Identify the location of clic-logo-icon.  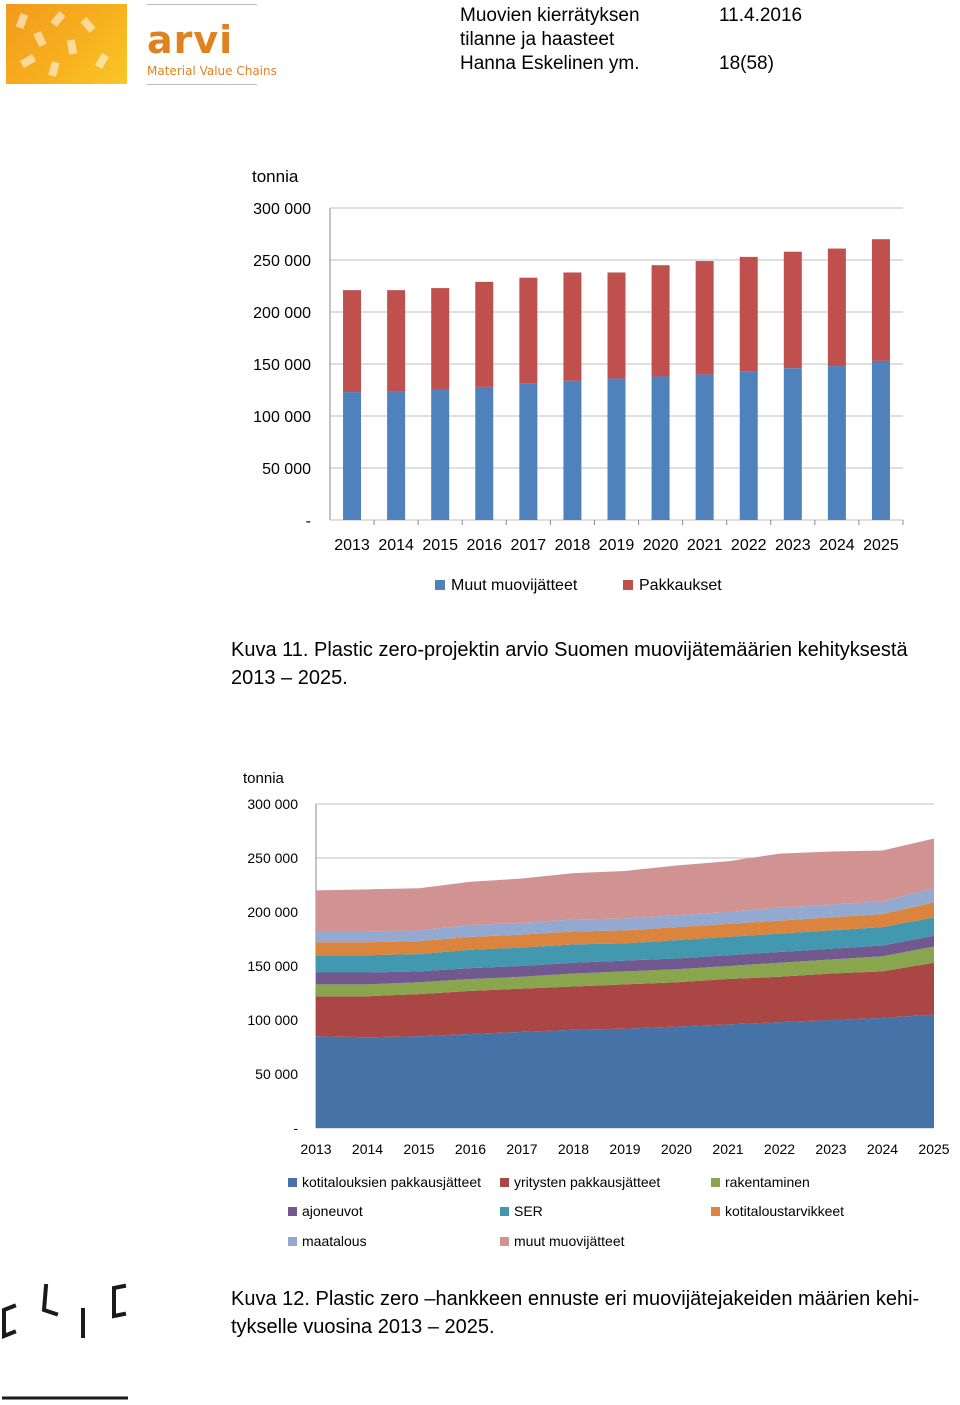
(65, 1341).